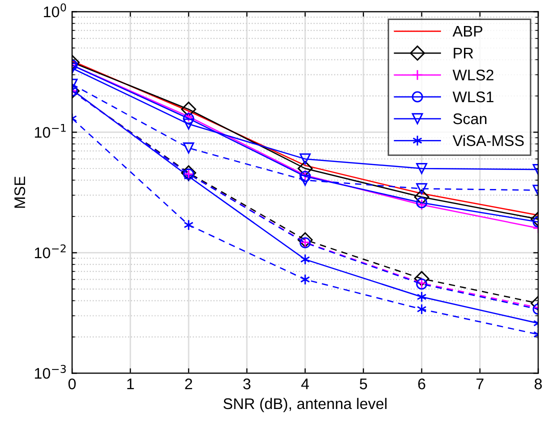 This screenshot has width=542, height=434. What do you see at coordinates (473, 97) in the screenshot?
I see `legend-label: WLS1` at bounding box center [473, 97].